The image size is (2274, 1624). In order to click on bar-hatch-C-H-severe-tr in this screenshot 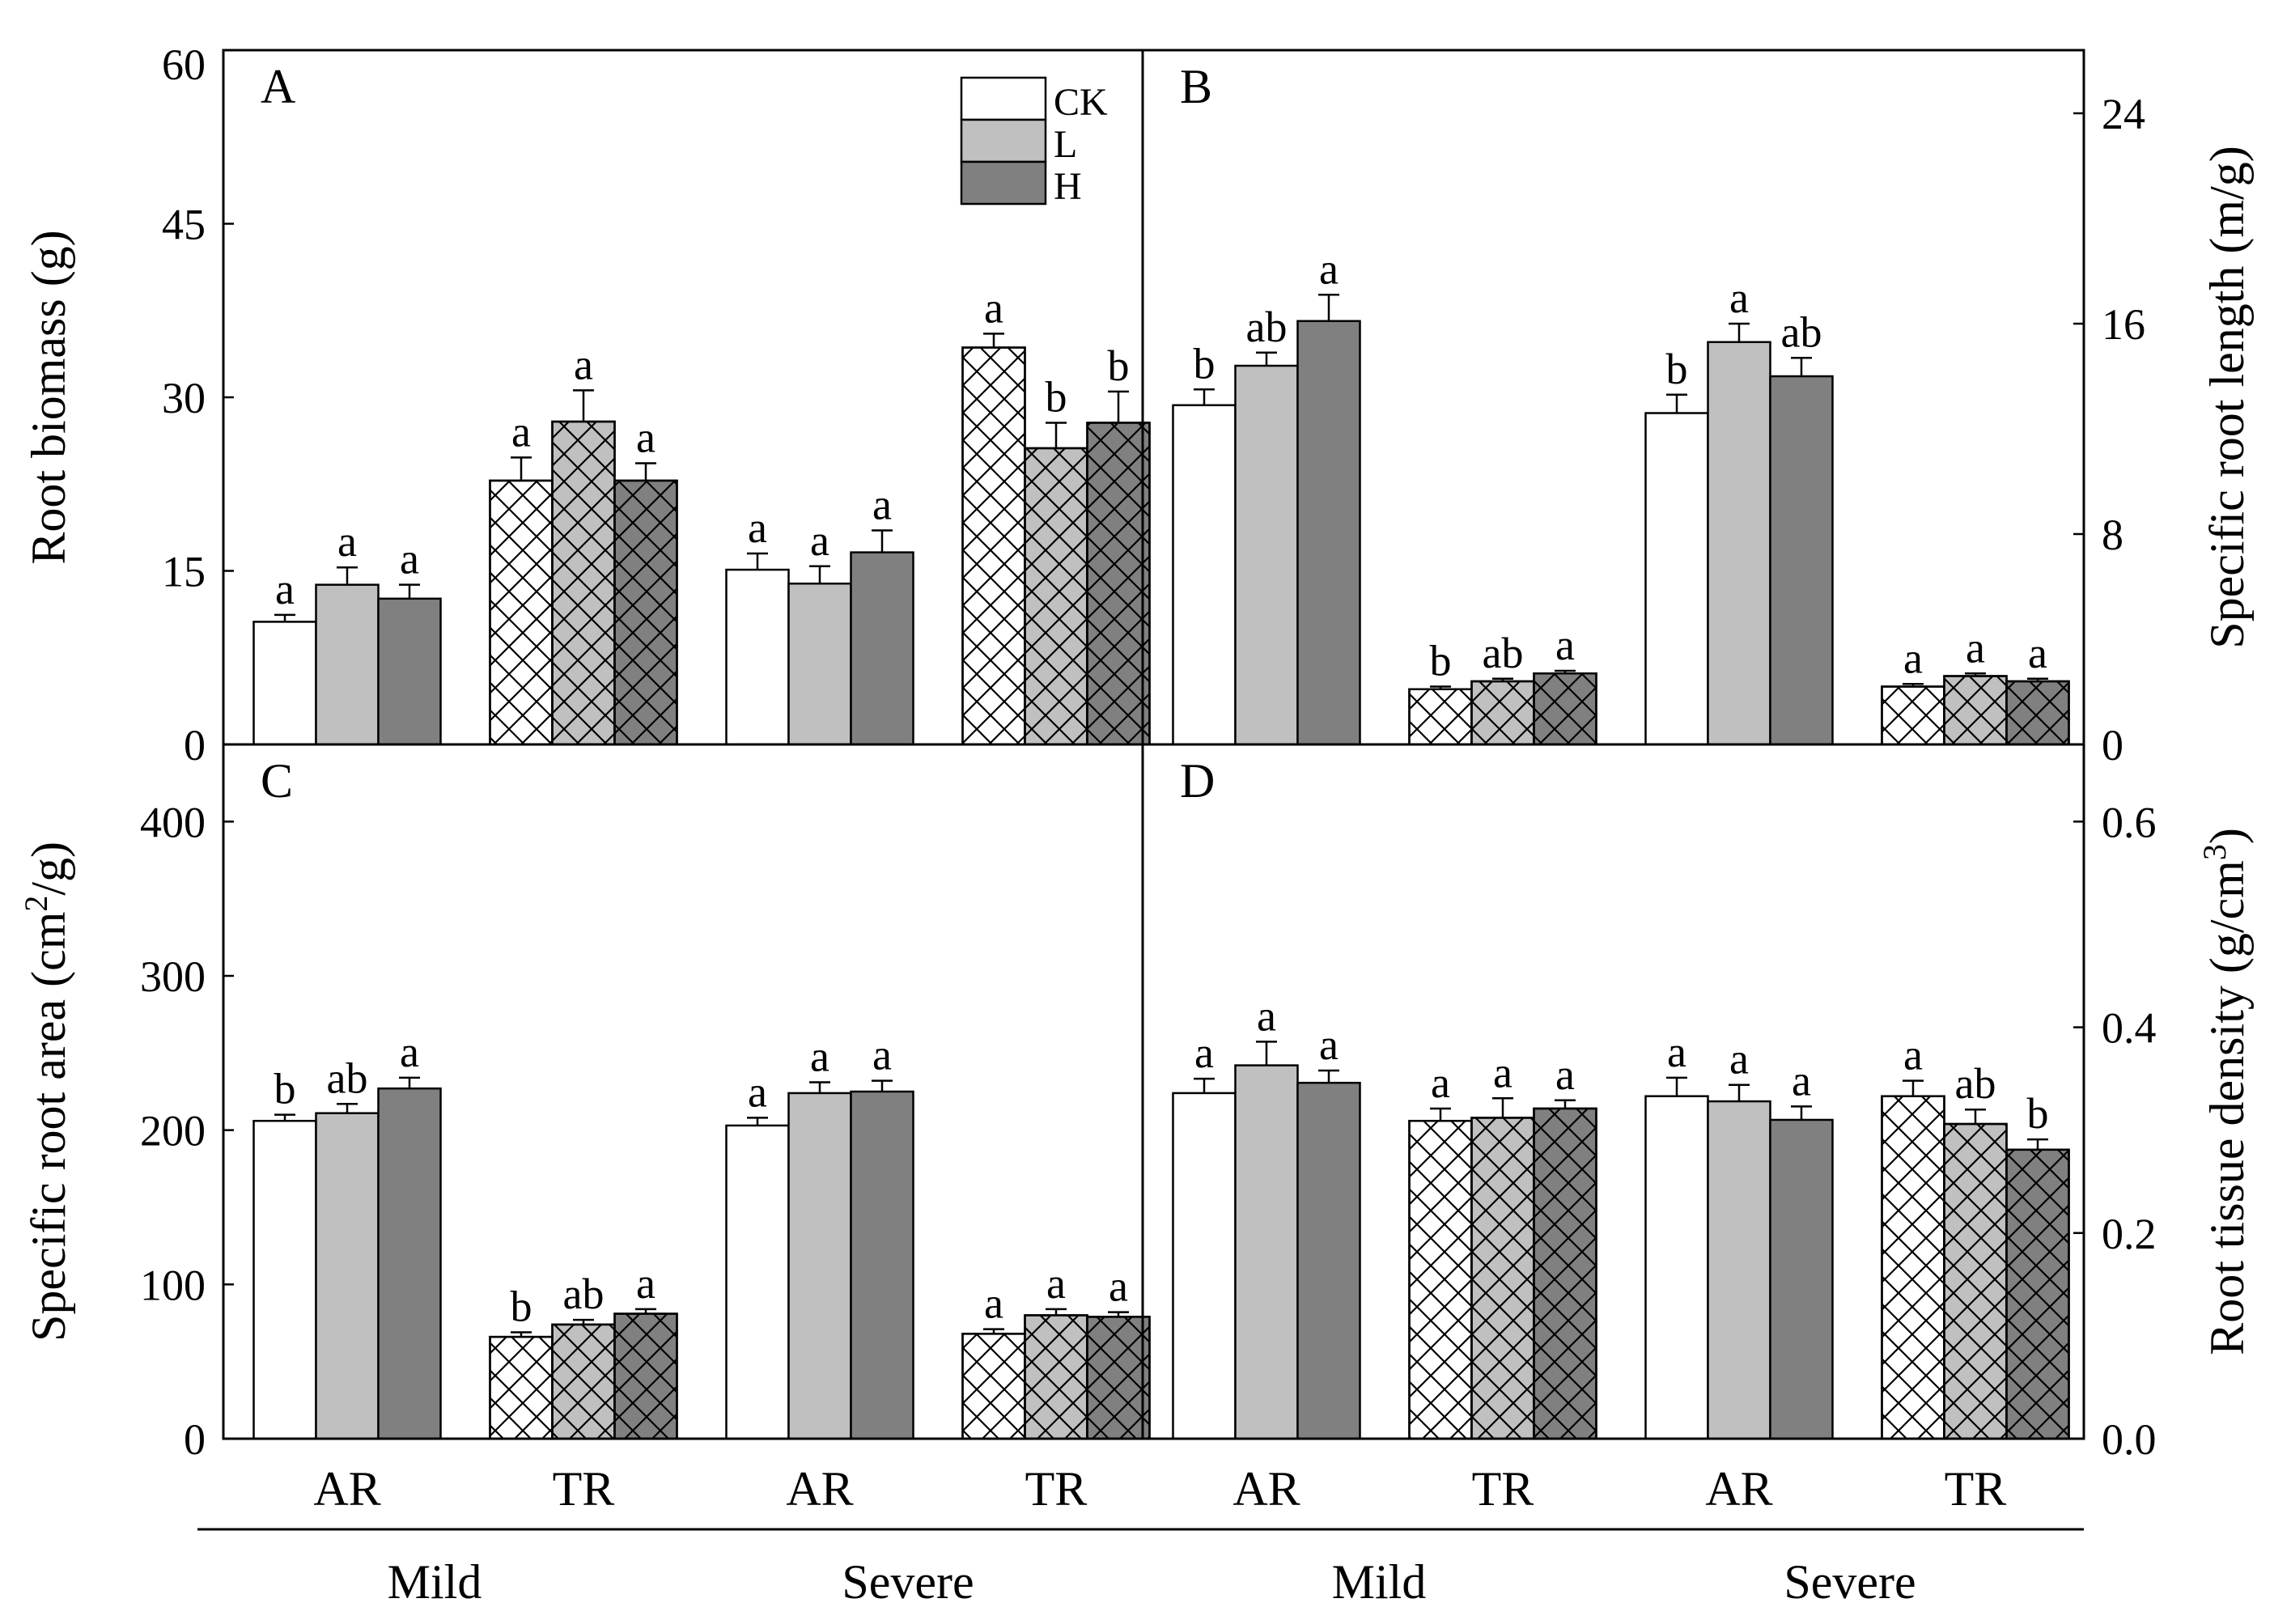, I will do `click(1118, 1378)`.